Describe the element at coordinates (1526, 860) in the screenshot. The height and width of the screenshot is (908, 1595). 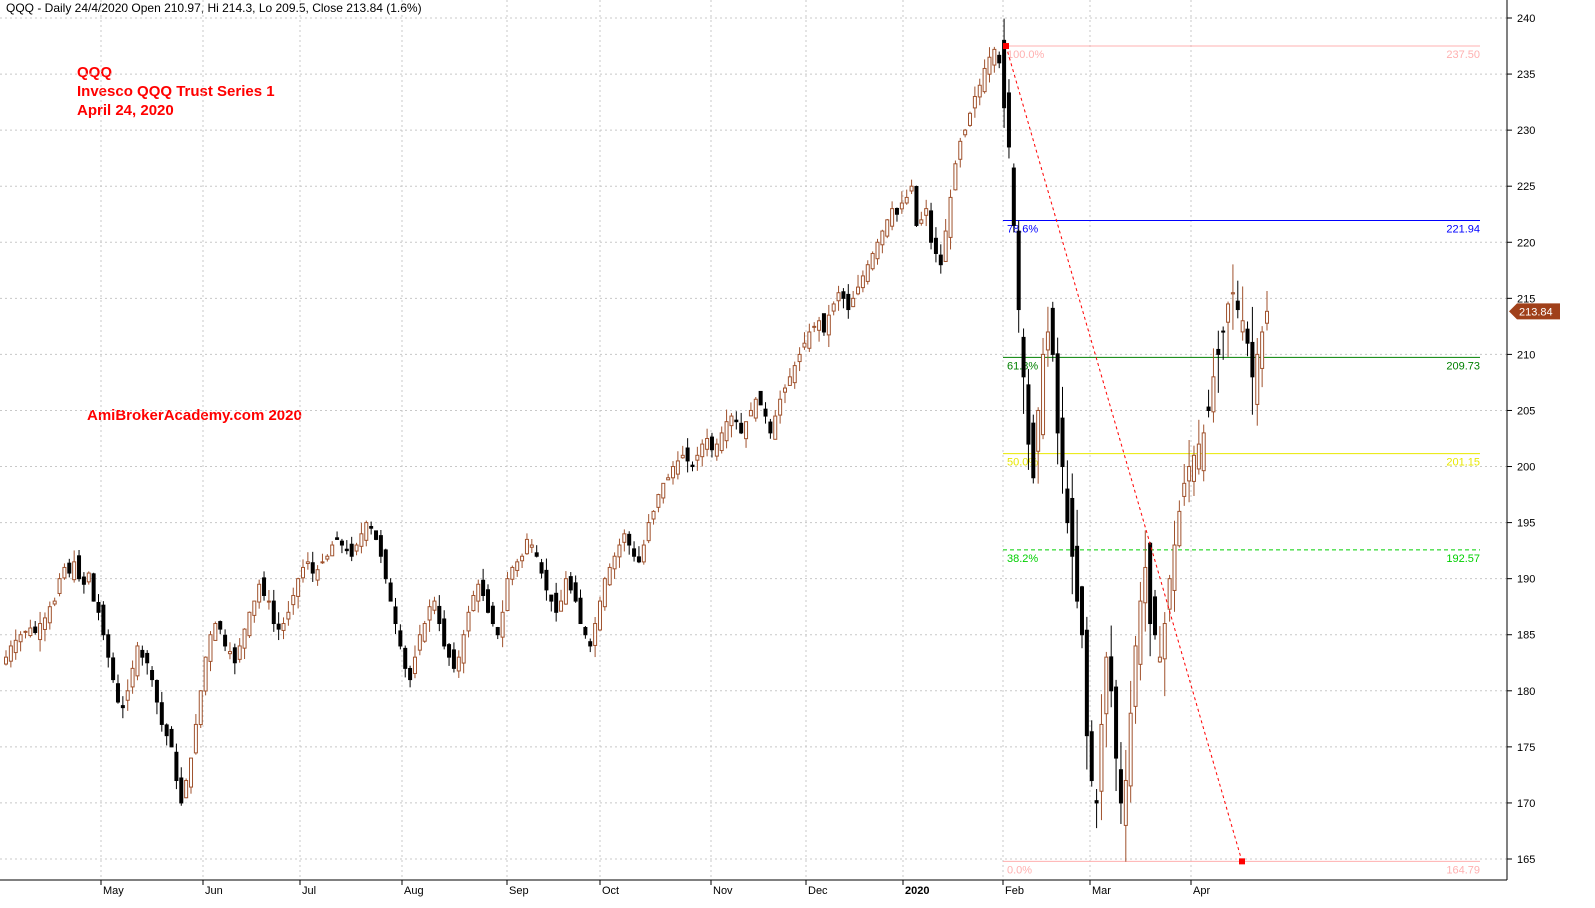
I see `y-tick-label: 165` at that location.